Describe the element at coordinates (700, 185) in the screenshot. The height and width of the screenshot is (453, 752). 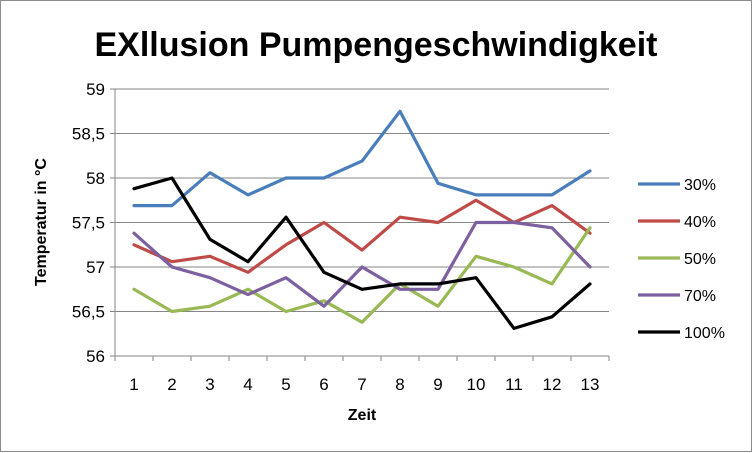
I see `legend-label: 30%` at that location.